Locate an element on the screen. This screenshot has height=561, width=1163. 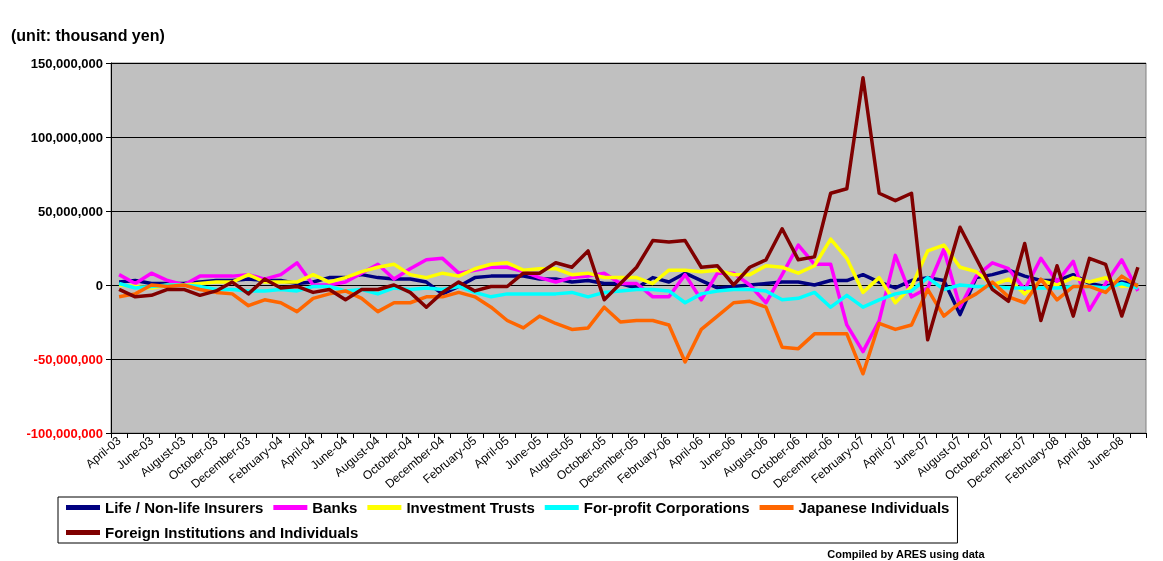
legend-label: Japanese Individuals is located at coordinates (874, 507).